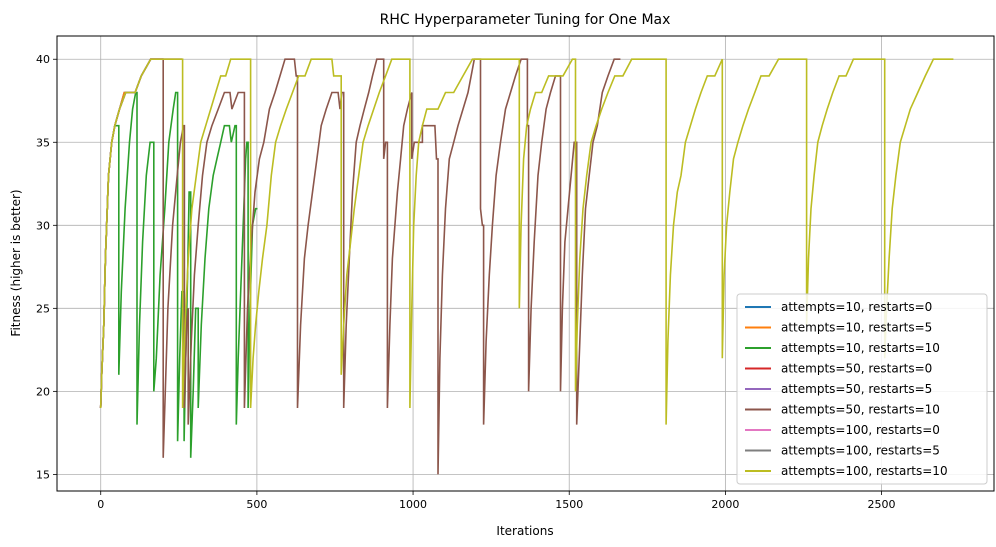  What do you see at coordinates (524, 531) in the screenshot?
I see `x-axis-label: Iterations` at bounding box center [524, 531].